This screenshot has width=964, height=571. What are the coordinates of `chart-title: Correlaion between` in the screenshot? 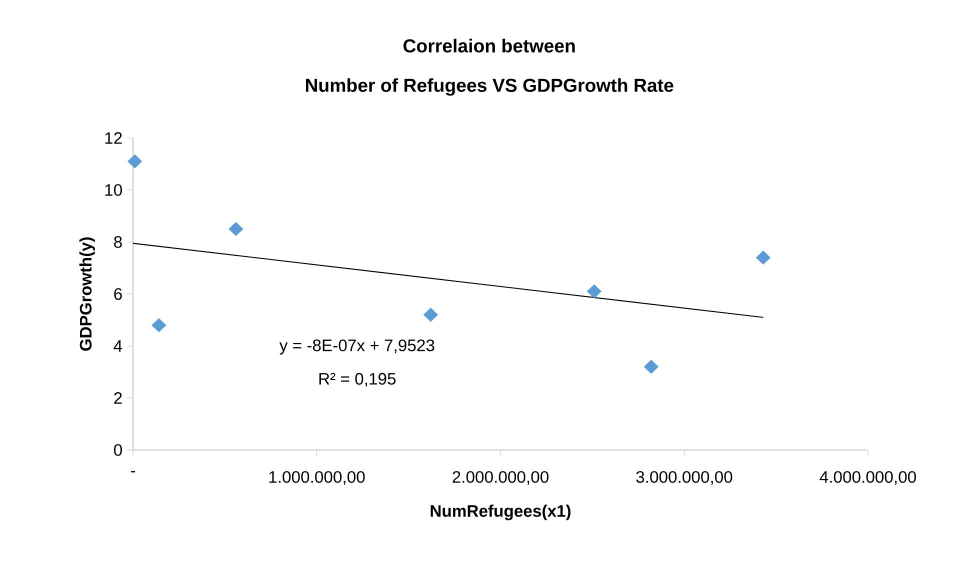 It's located at (489, 45).